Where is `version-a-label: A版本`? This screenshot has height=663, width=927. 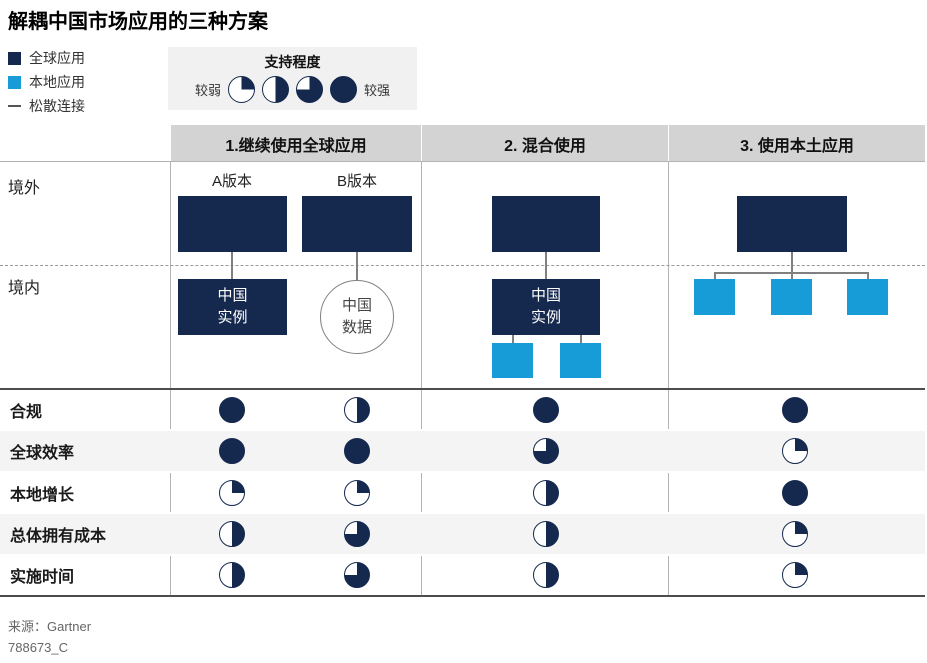 version-a-label: A版本 is located at coordinates (231, 181).